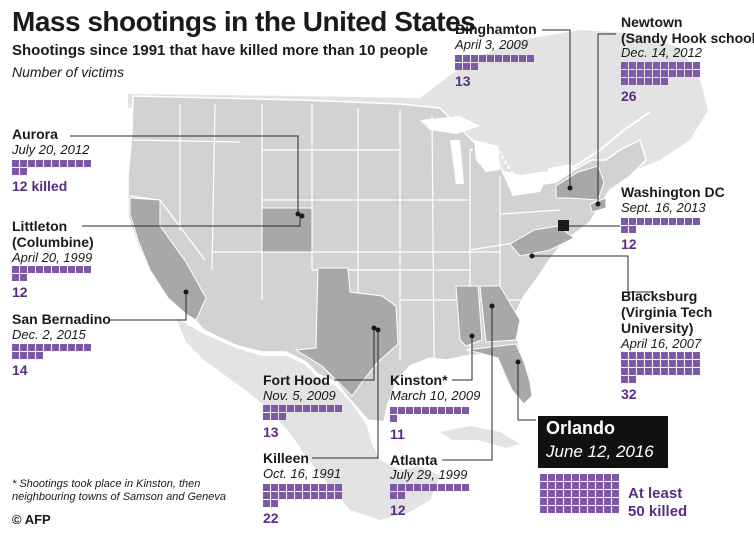 This screenshot has width=754, height=540. I want to click on blacksburg-place: Blacksburg, so click(659, 296).